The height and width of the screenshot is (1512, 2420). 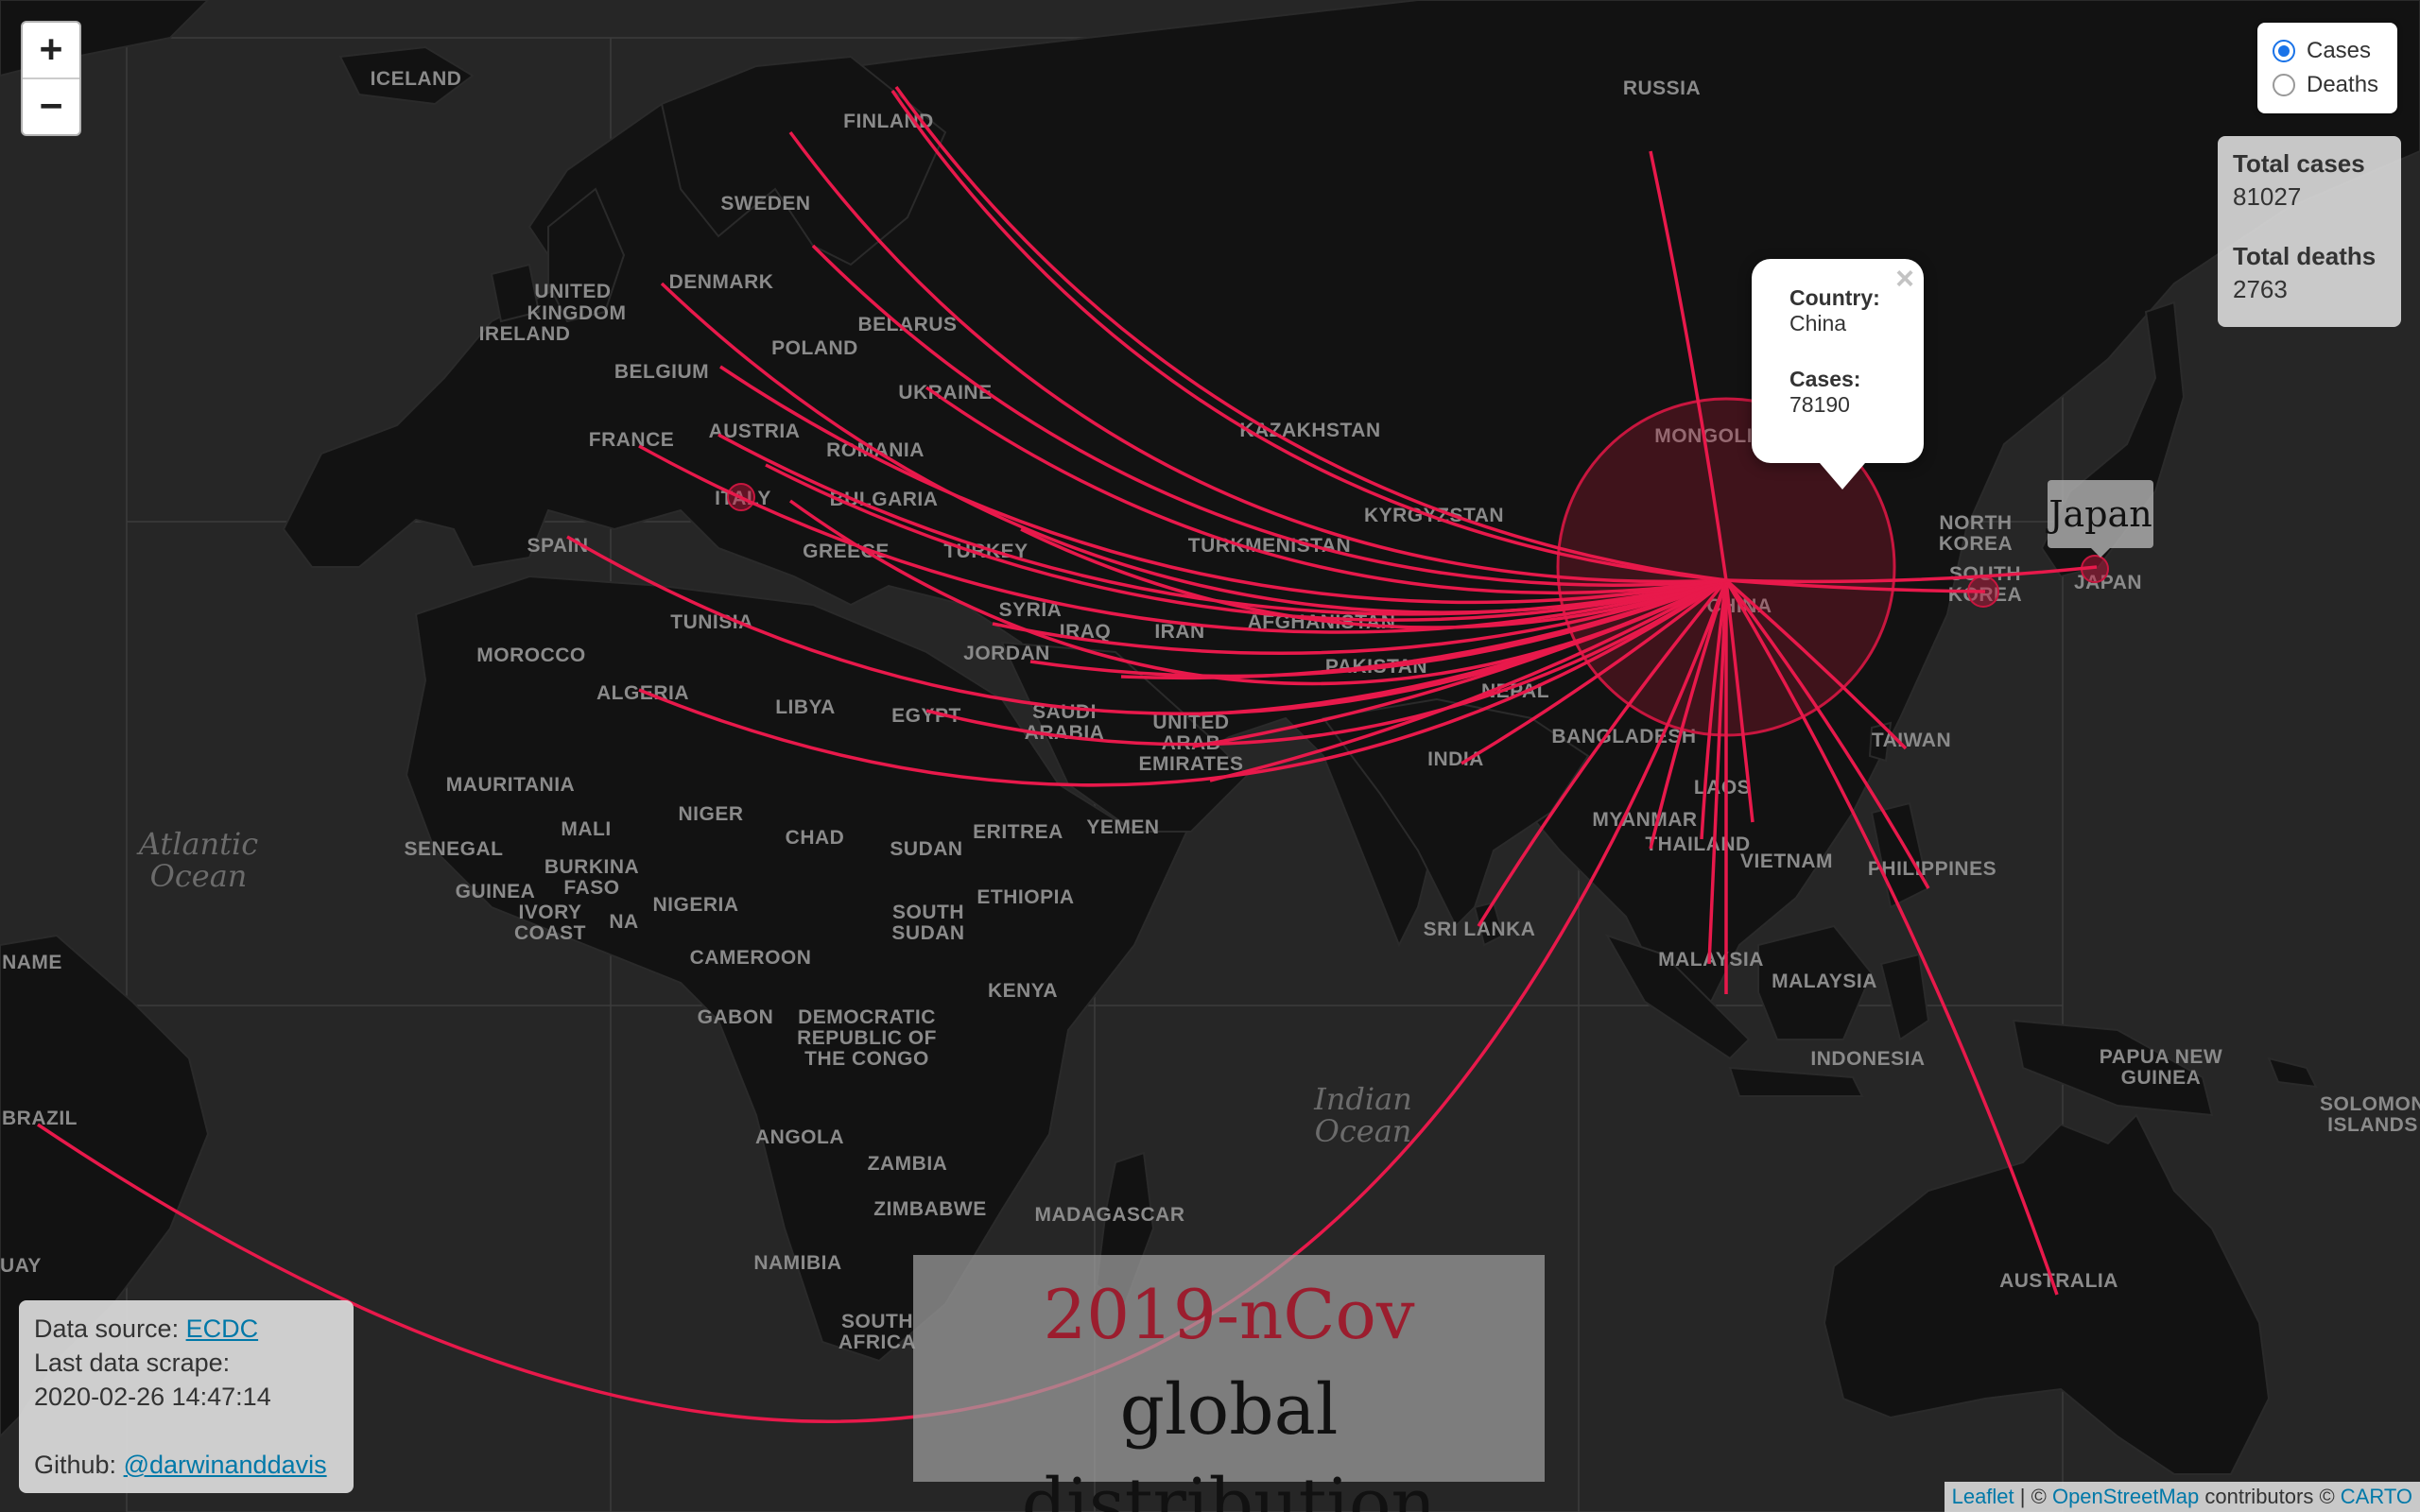 I want to click on map-label-united: UNITED, so click(x=572, y=291).